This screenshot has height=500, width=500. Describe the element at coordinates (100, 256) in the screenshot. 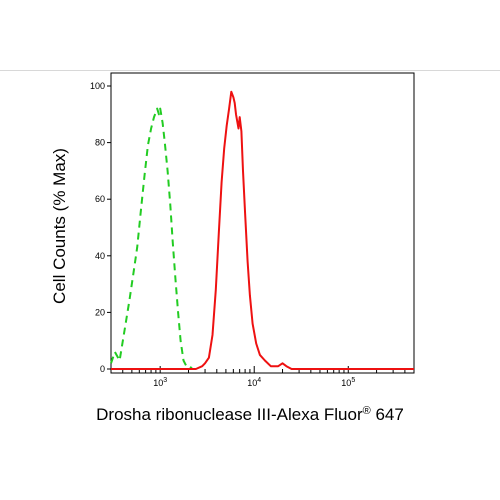

I see `y-tick-label: 40` at that location.